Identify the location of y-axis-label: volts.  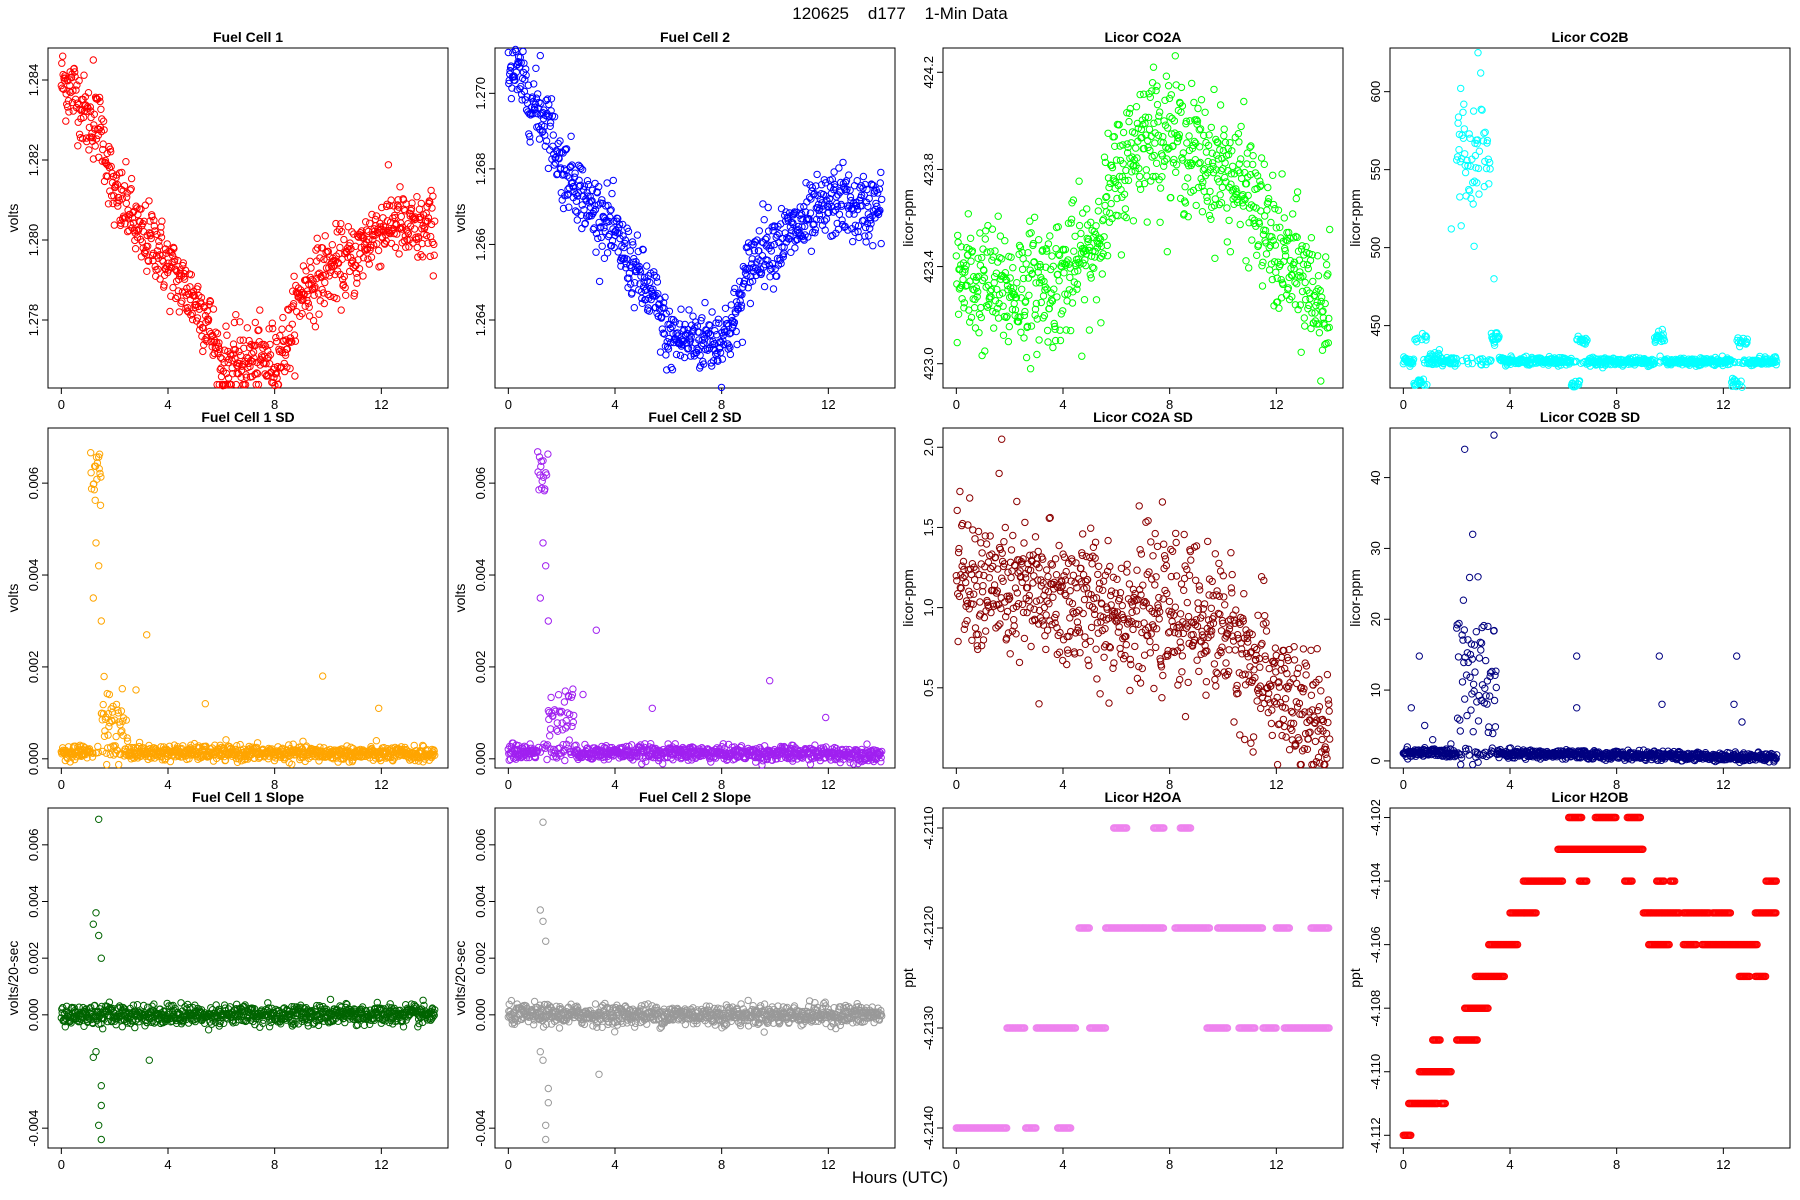
(13, 598).